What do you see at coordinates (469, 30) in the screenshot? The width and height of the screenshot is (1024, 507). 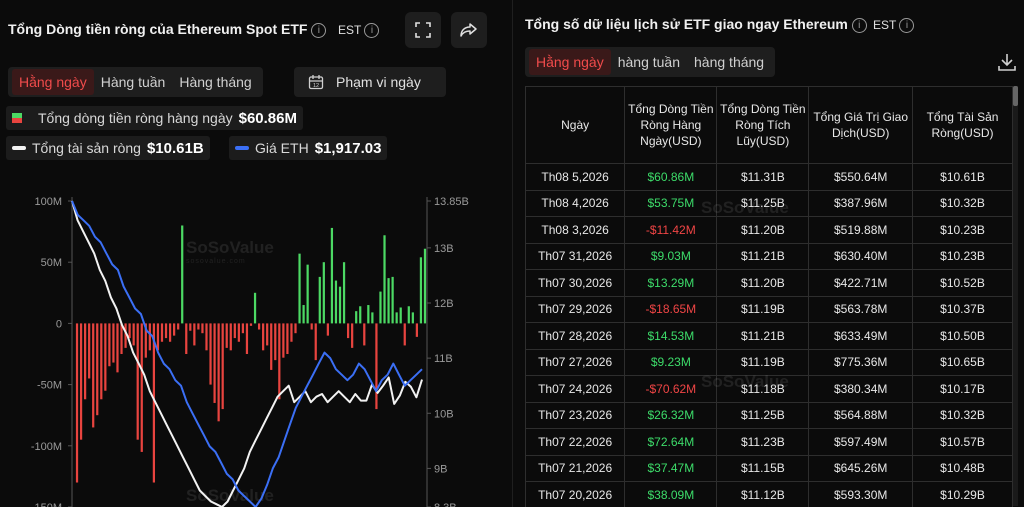 I see `share-button` at bounding box center [469, 30].